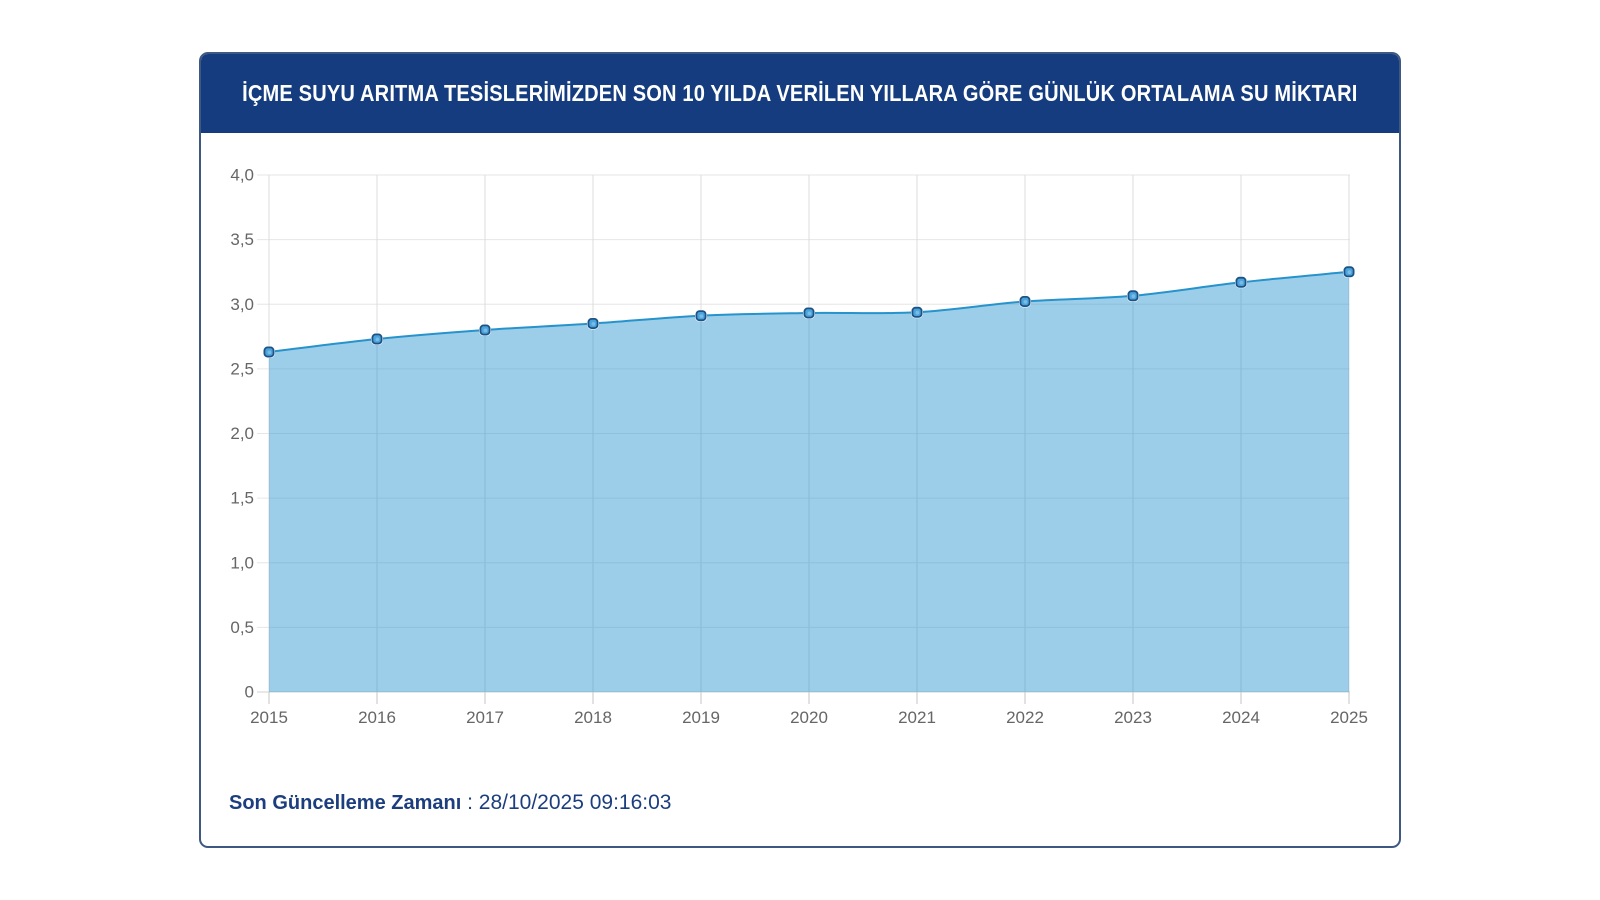 The width and height of the screenshot is (1600, 900). What do you see at coordinates (809, 717) in the screenshot?
I see `svg-text: 2020` at bounding box center [809, 717].